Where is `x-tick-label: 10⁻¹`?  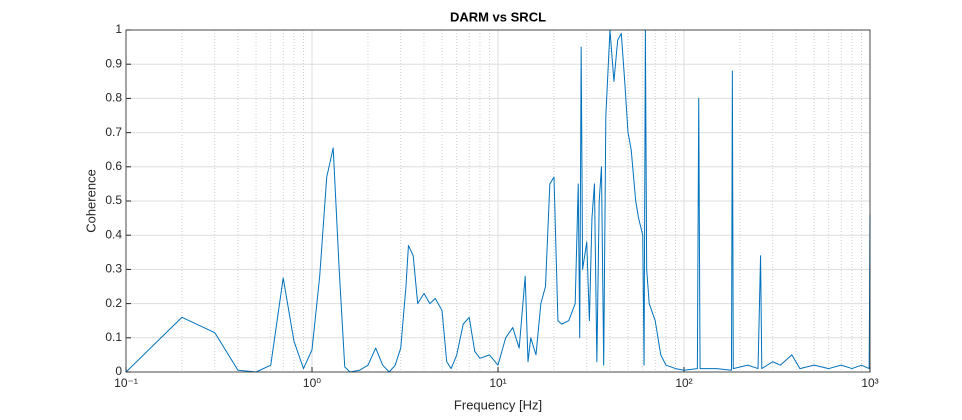
x-tick-label: 10⁻¹ is located at coordinates (126, 383).